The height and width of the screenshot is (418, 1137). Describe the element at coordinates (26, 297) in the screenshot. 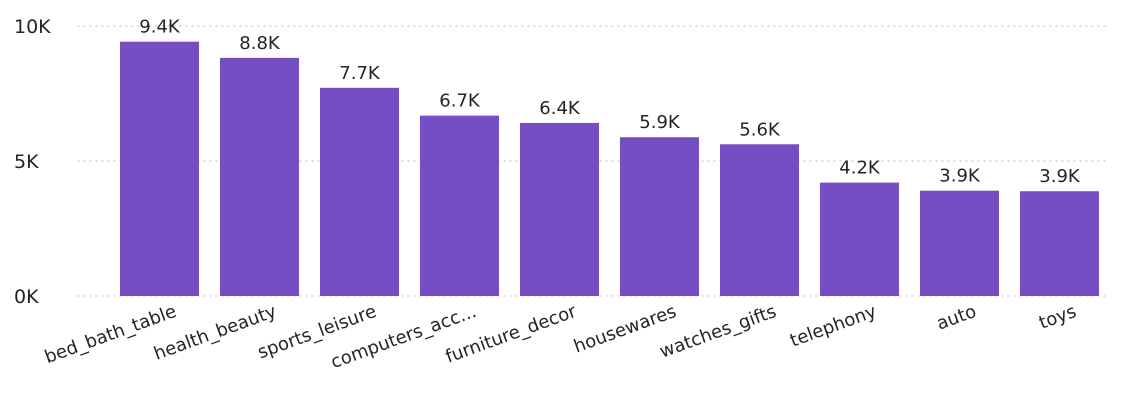

I see `y-tick-label: 0K` at that location.